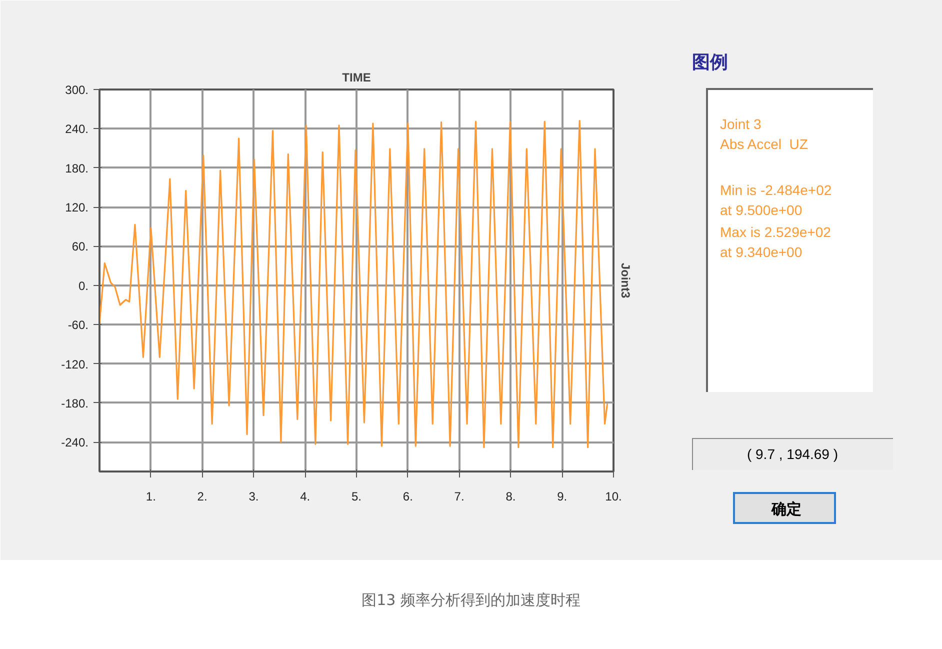  What do you see at coordinates (786, 510) in the screenshot?
I see `text: 确定` at bounding box center [786, 510].